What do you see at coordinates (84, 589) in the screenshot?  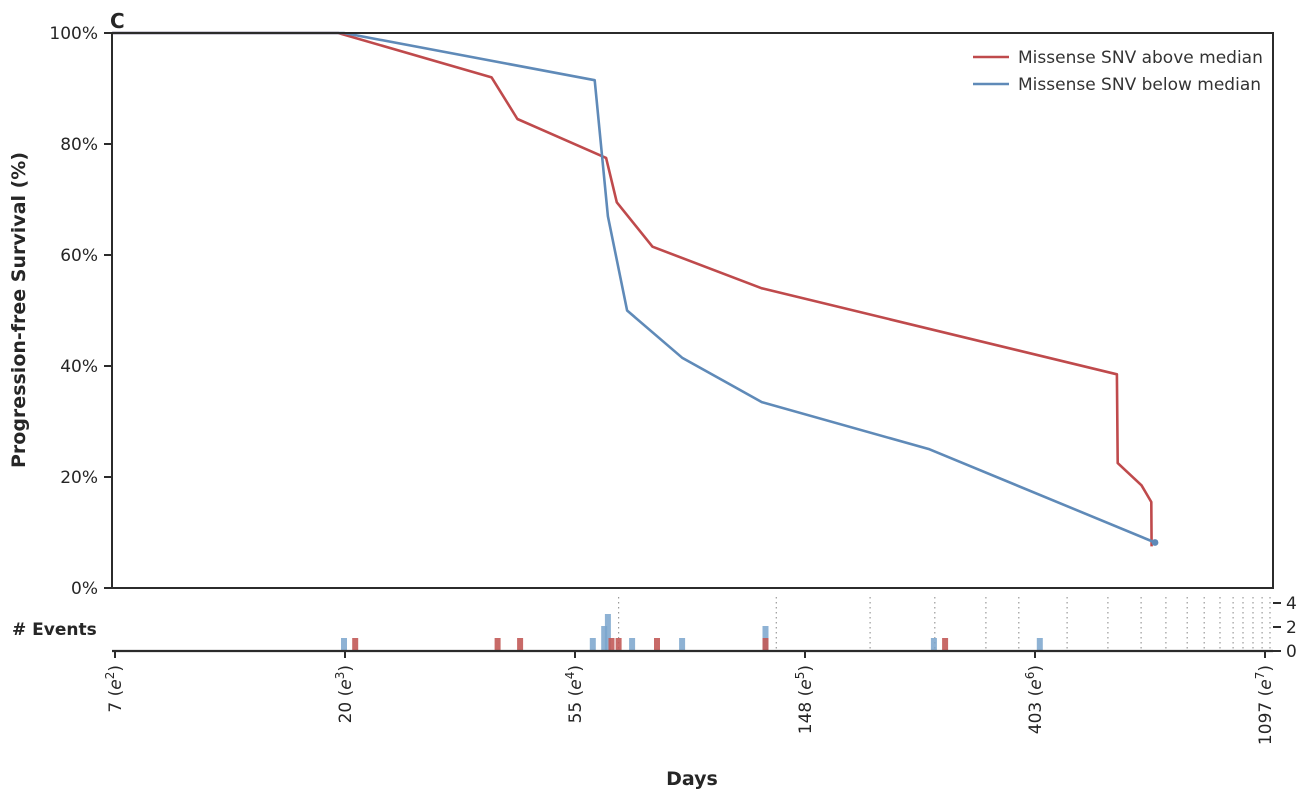 I see `y-tick-label: 0%` at bounding box center [84, 589].